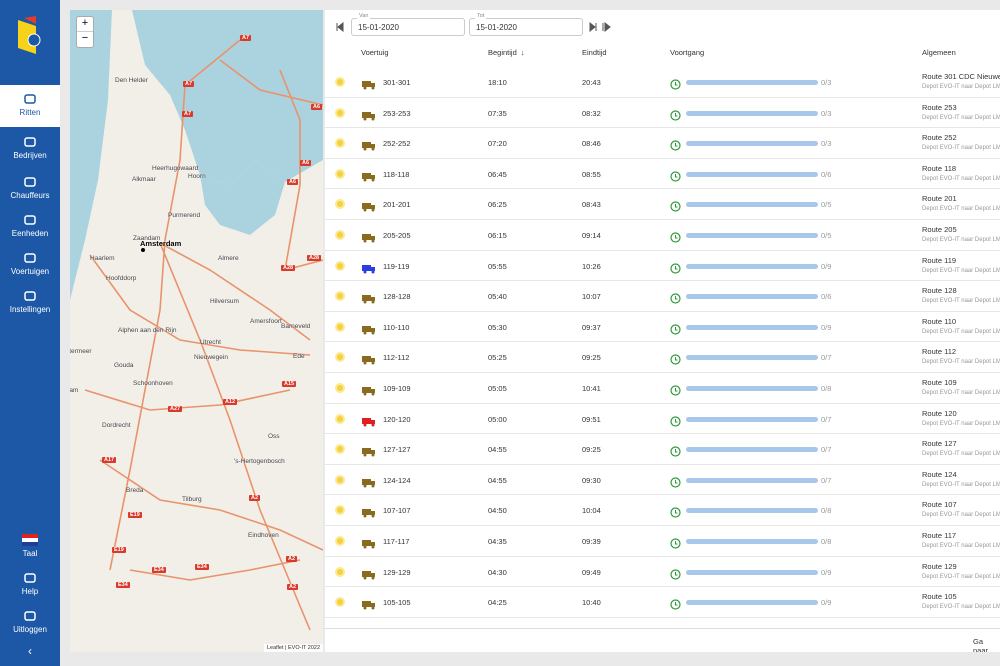  Describe the element at coordinates (159, 570) in the screenshot. I see `road-shield: E34` at that location.